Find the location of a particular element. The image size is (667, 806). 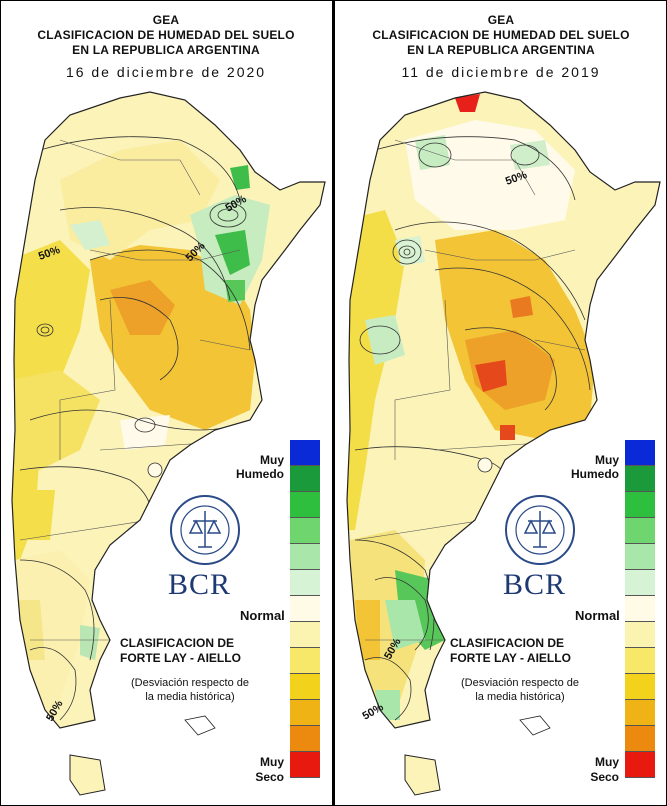

map-date: 11 de diciembre de 2019 is located at coordinates (501, 72).